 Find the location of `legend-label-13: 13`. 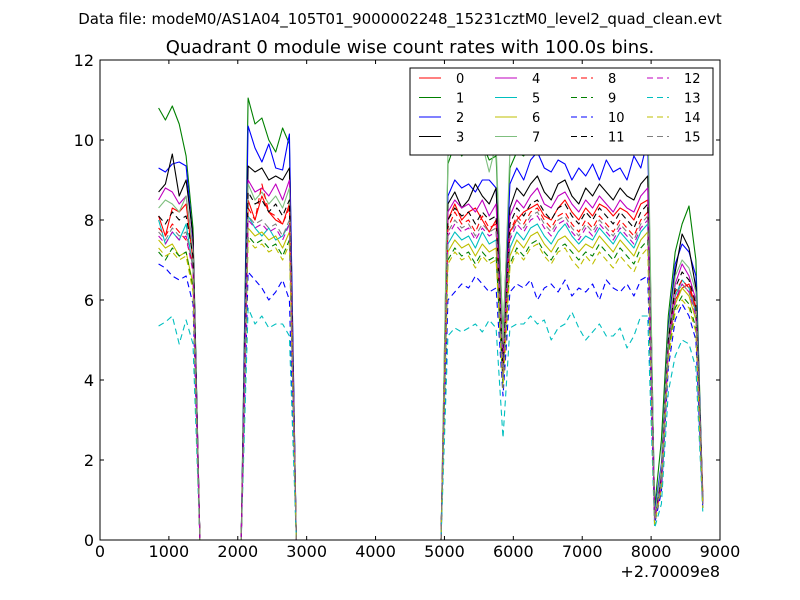

legend-label-13: 13 is located at coordinates (692, 99).